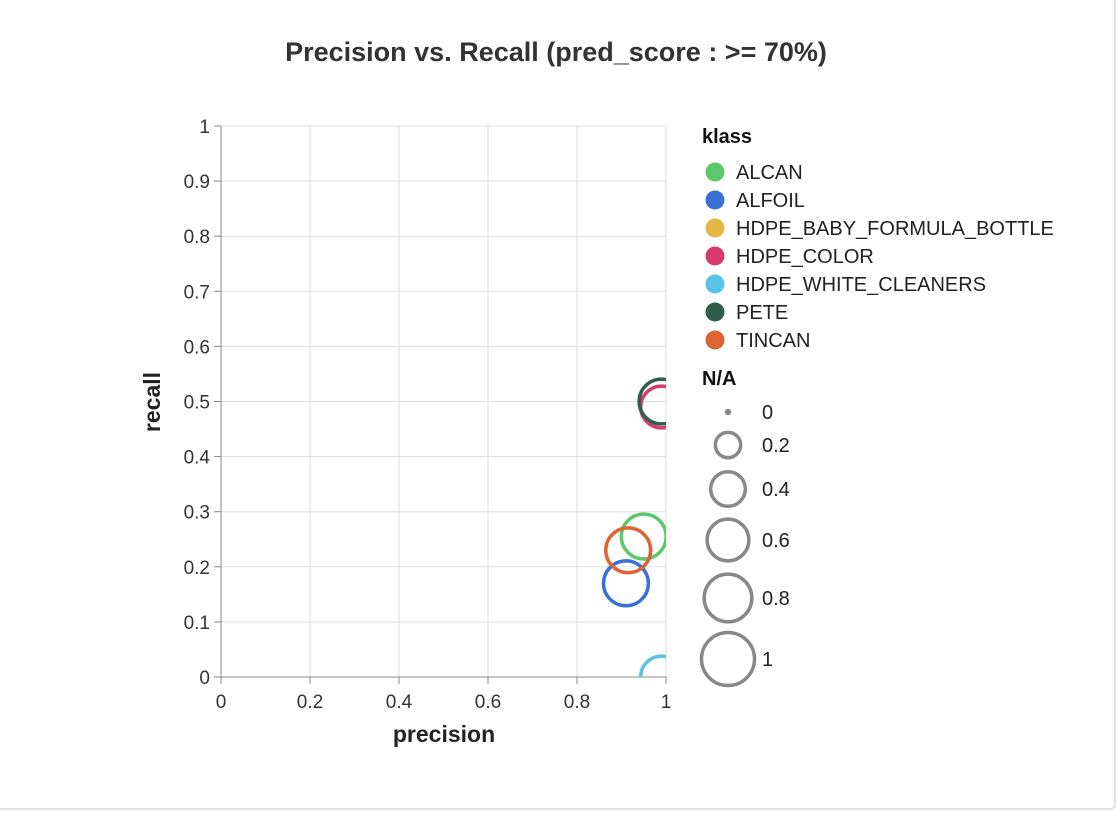 Image resolution: width=1118 pixels, height=814 pixels. I want to click on y-tick-label: 0.2, so click(197, 568).